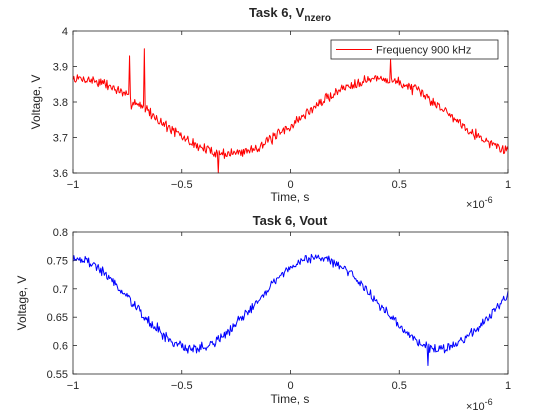  I want to click on bottom-plot-title: Task 6, Vout, so click(290, 220).